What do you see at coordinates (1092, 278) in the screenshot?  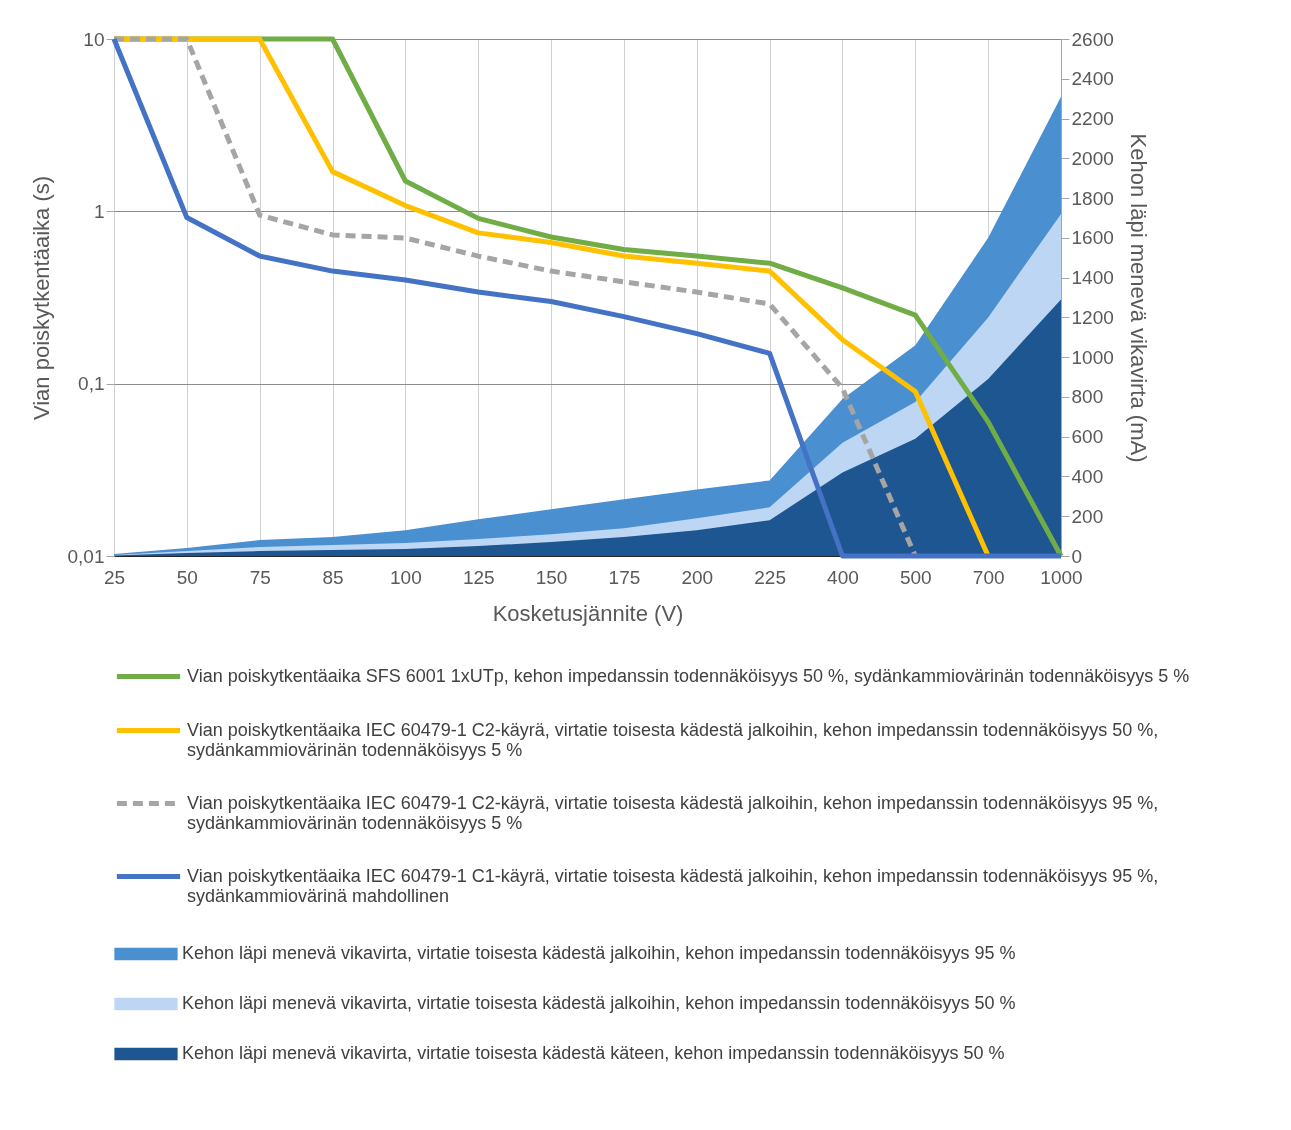 I see `y2-tick-label: 1400` at bounding box center [1092, 278].